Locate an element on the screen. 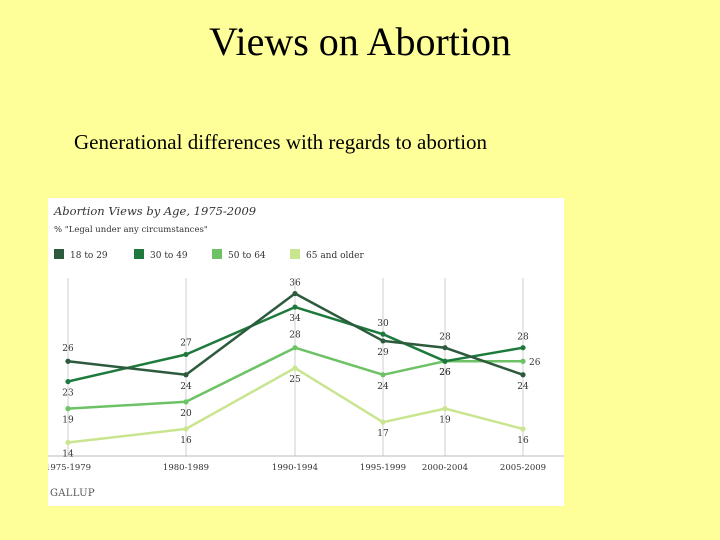 The image size is (720, 540). data-label: 23 is located at coordinates (68, 394).